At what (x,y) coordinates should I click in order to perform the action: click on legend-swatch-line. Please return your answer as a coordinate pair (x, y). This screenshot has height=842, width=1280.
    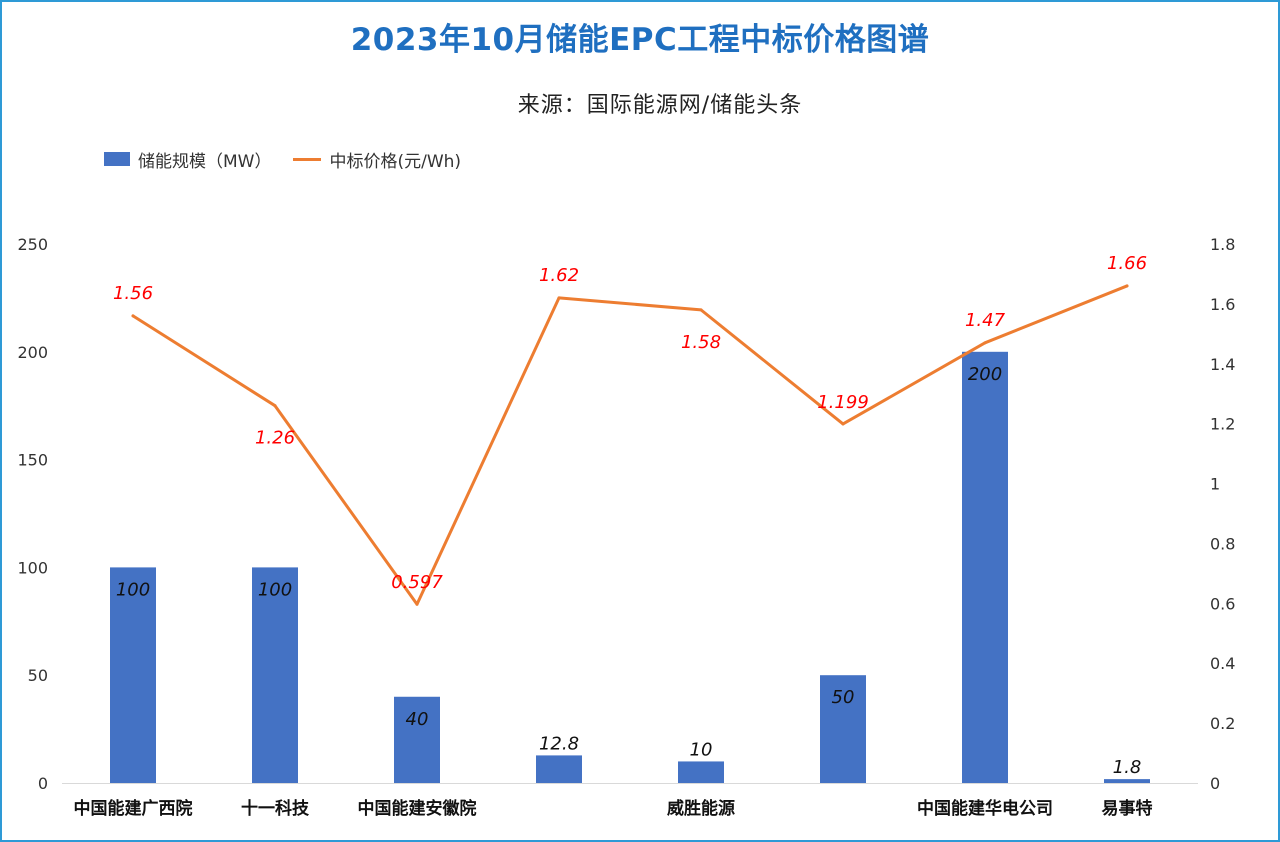
    Looking at the image, I should click on (307, 159).